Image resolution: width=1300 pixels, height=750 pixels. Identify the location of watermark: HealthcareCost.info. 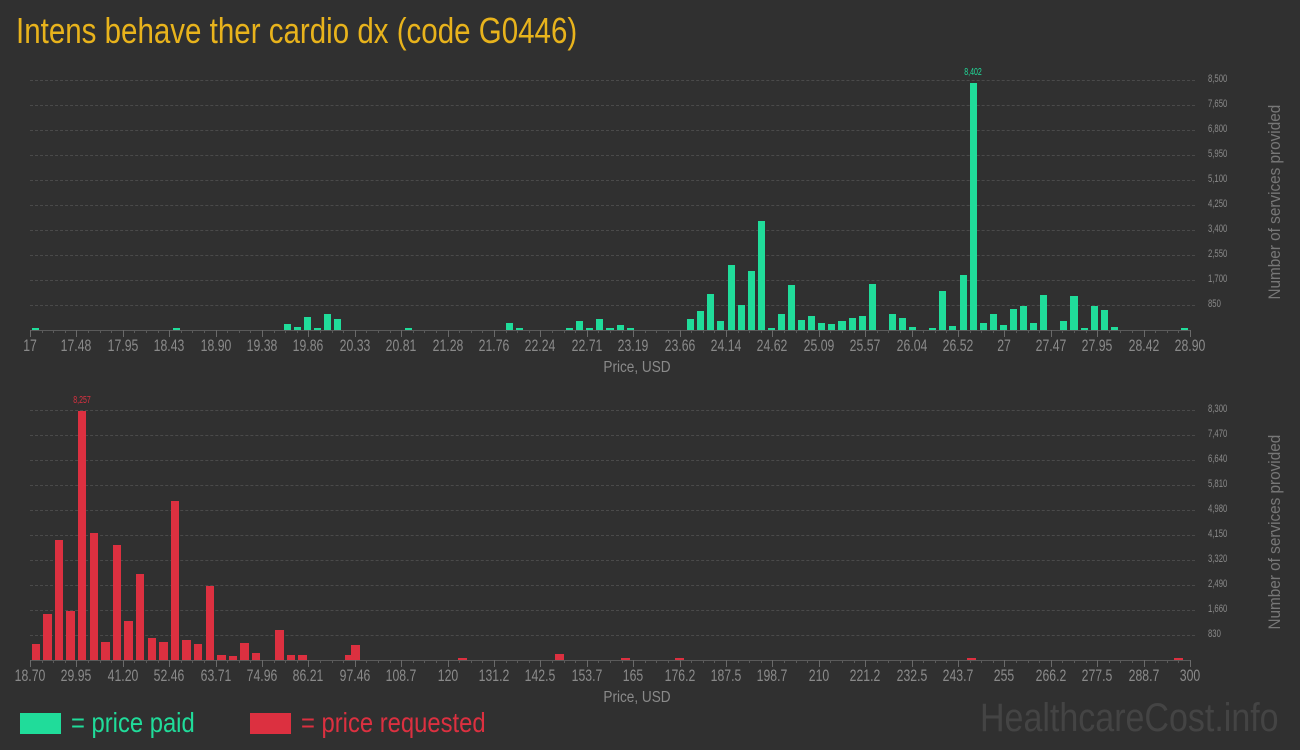
(1129, 718).